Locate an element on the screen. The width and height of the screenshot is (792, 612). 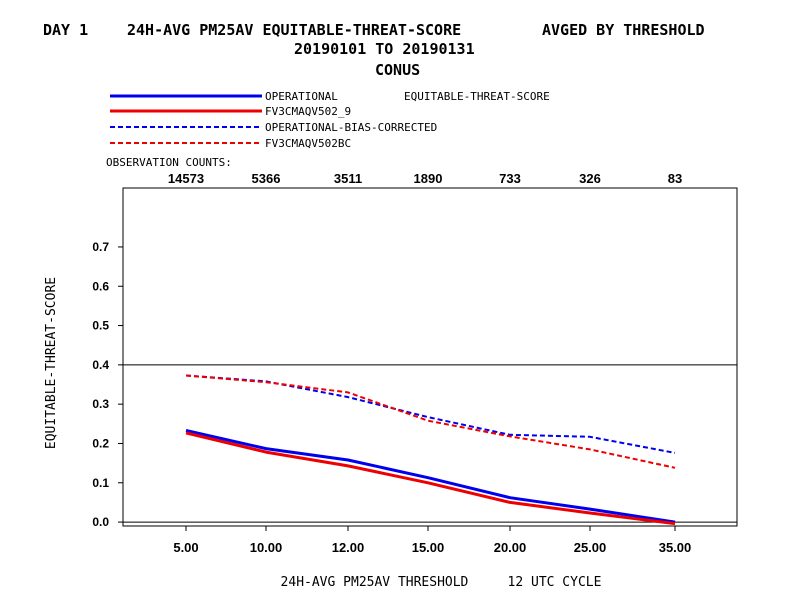
series-line-fv3cmaqv502bc is located at coordinates (430, 421).